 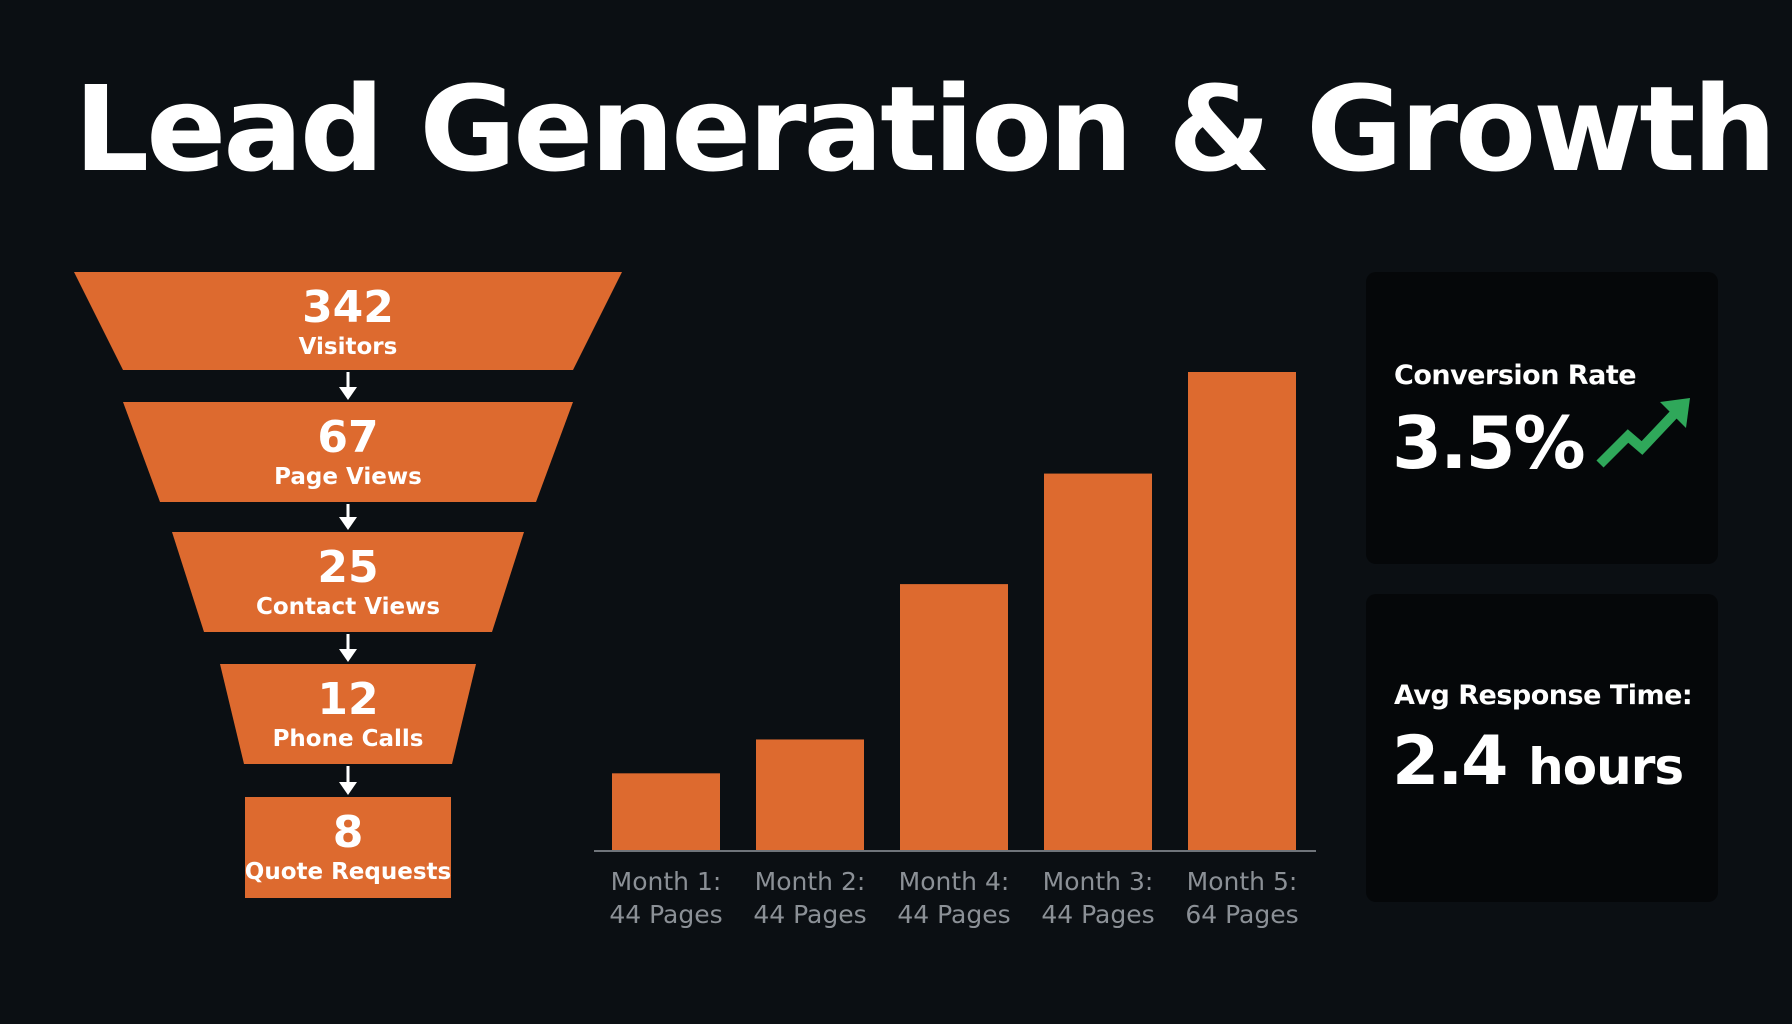 What do you see at coordinates (1450, 761) in the screenshot?
I see `response-time-number: 2.4` at bounding box center [1450, 761].